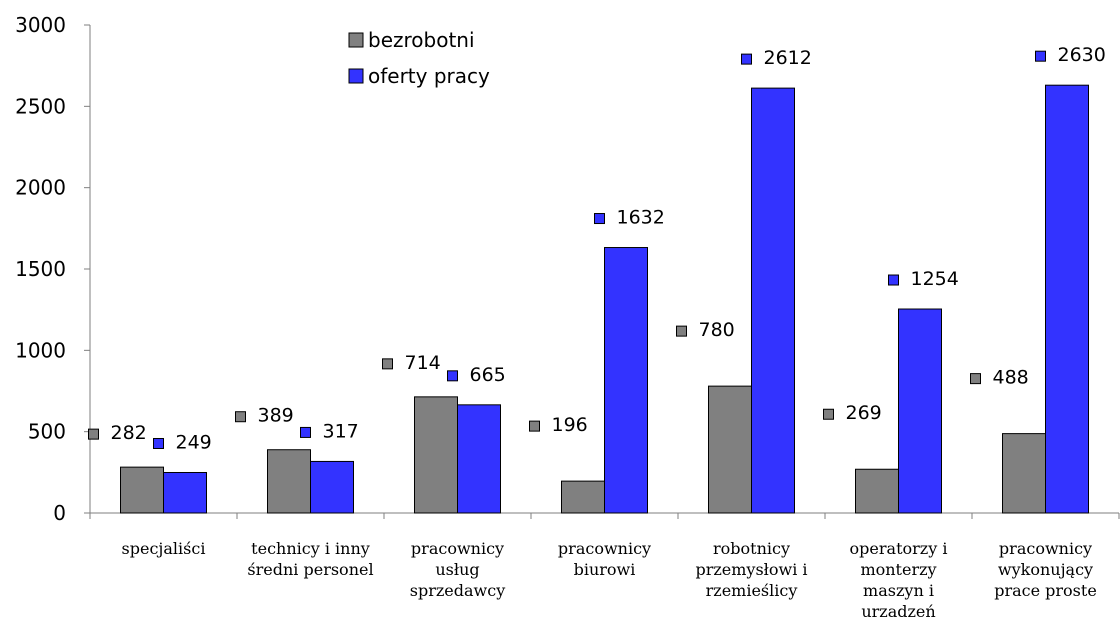 Image resolution: width=1120 pixels, height=629 pixels. What do you see at coordinates (864, 413) in the screenshot?
I see `data-label-bezrobotni: 269` at bounding box center [864, 413].